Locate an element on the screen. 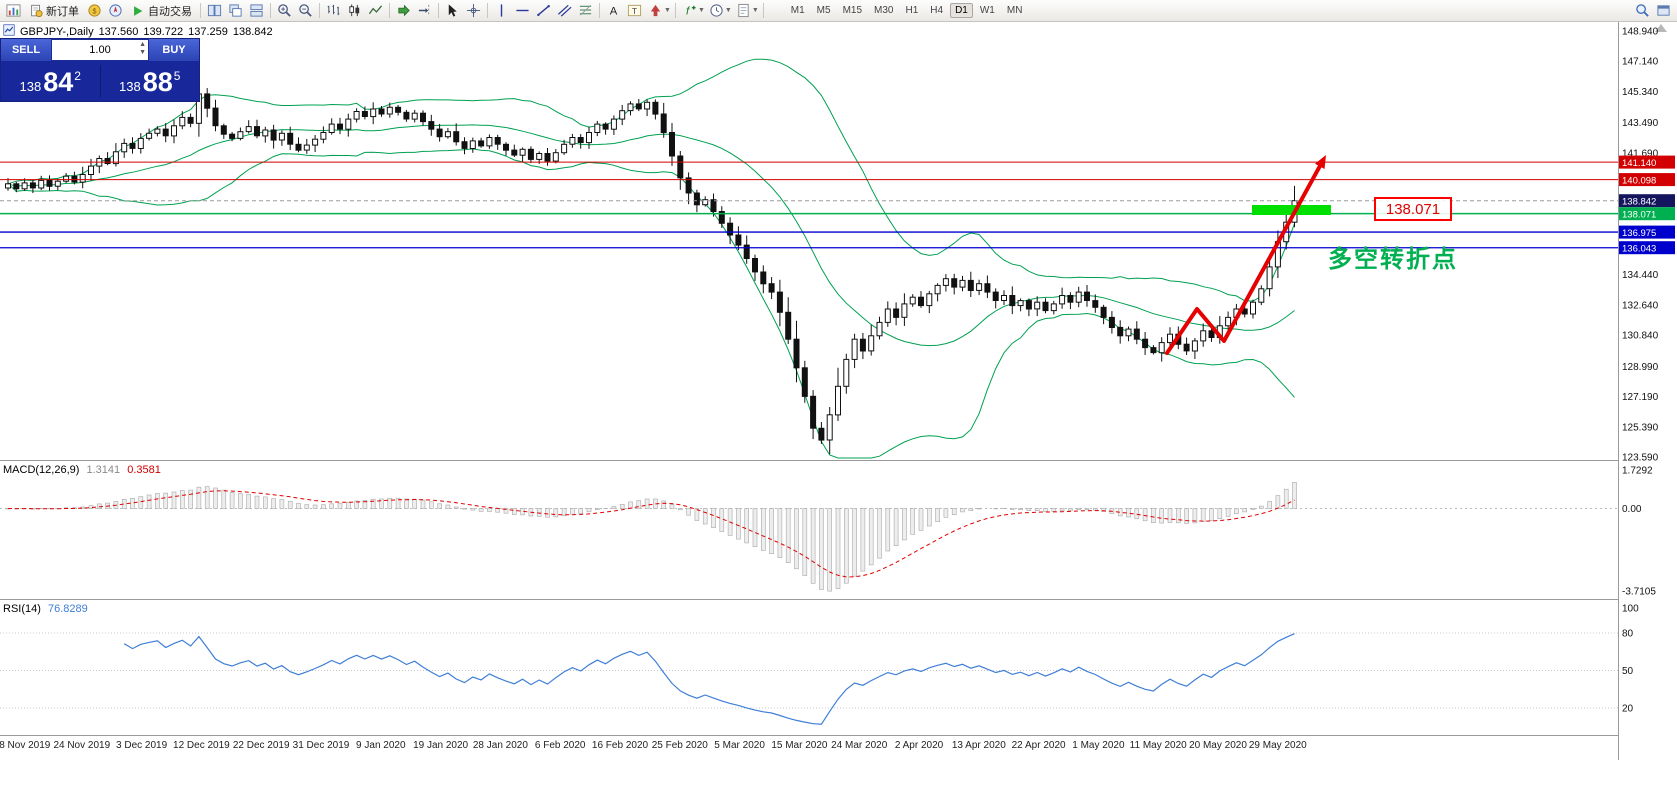 The height and width of the screenshot is (803, 1677). cascade-windows-icon is located at coordinates (235, 11).